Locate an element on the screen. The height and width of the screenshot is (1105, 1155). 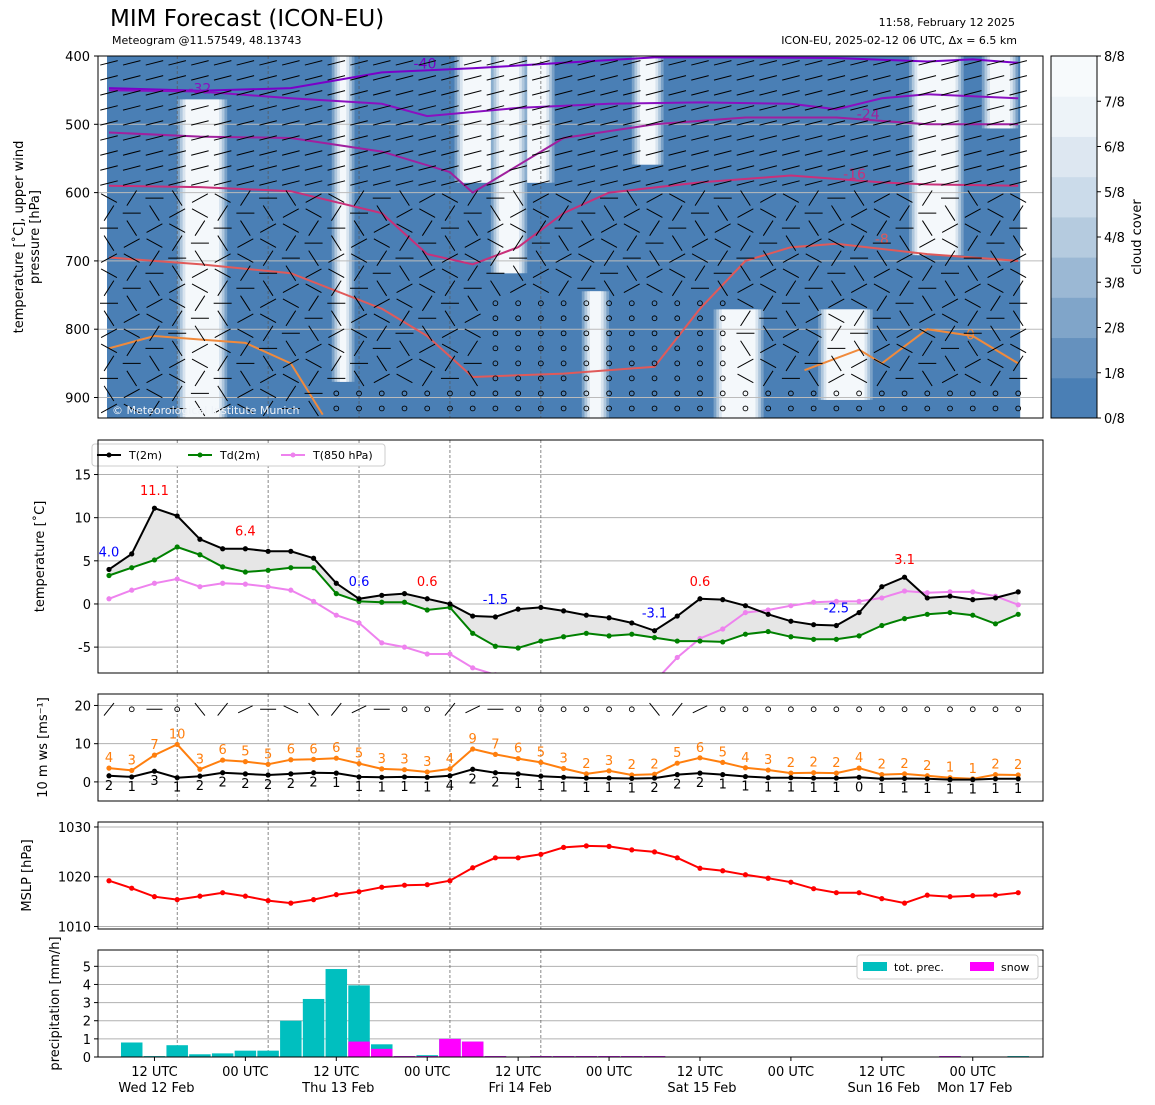
x-tick-label: 12 UTC is located at coordinates (518, 1072).